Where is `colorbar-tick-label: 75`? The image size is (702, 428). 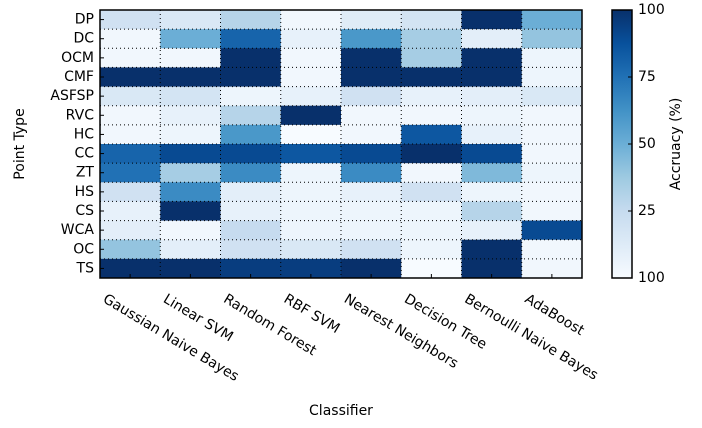
colorbar-tick-label: 75 is located at coordinates (647, 77).